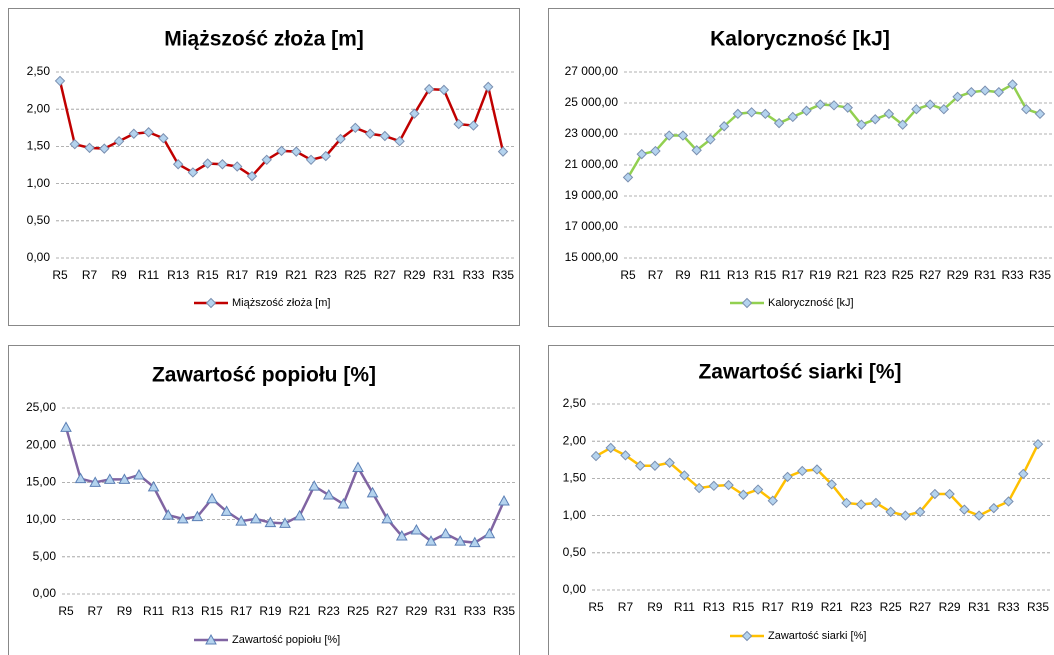  Describe the element at coordinates (575, 478) in the screenshot. I see `y-tick-label: 1,50` at that location.